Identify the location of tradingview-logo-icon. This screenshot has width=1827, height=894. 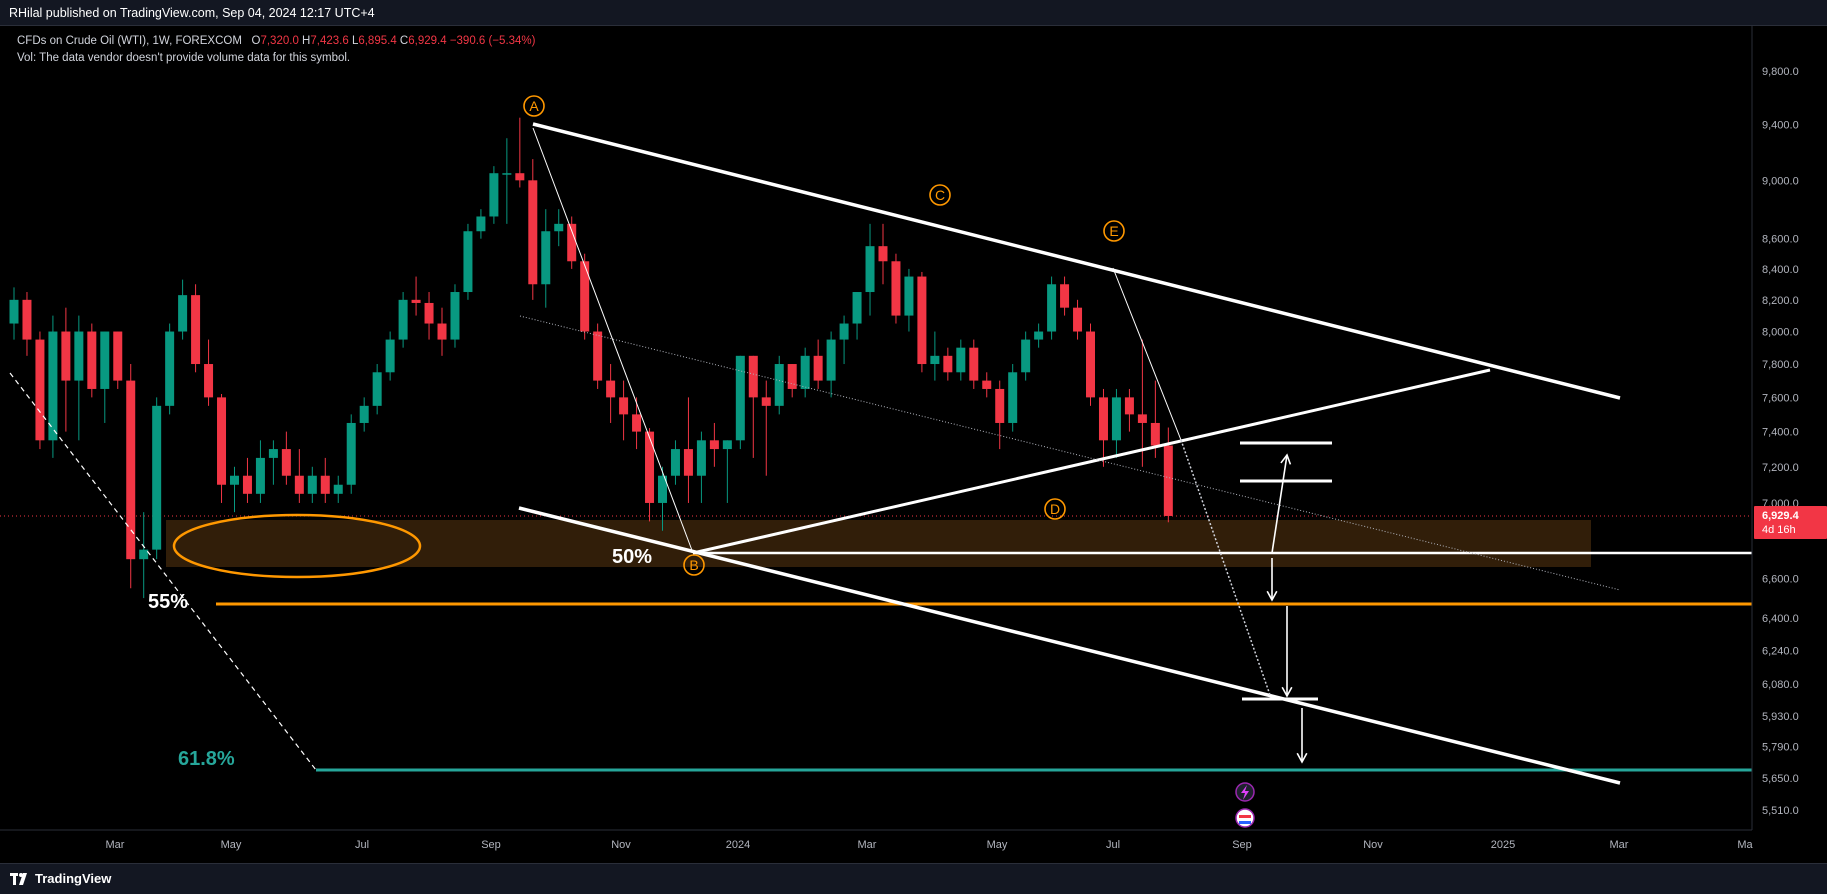
(18, 878).